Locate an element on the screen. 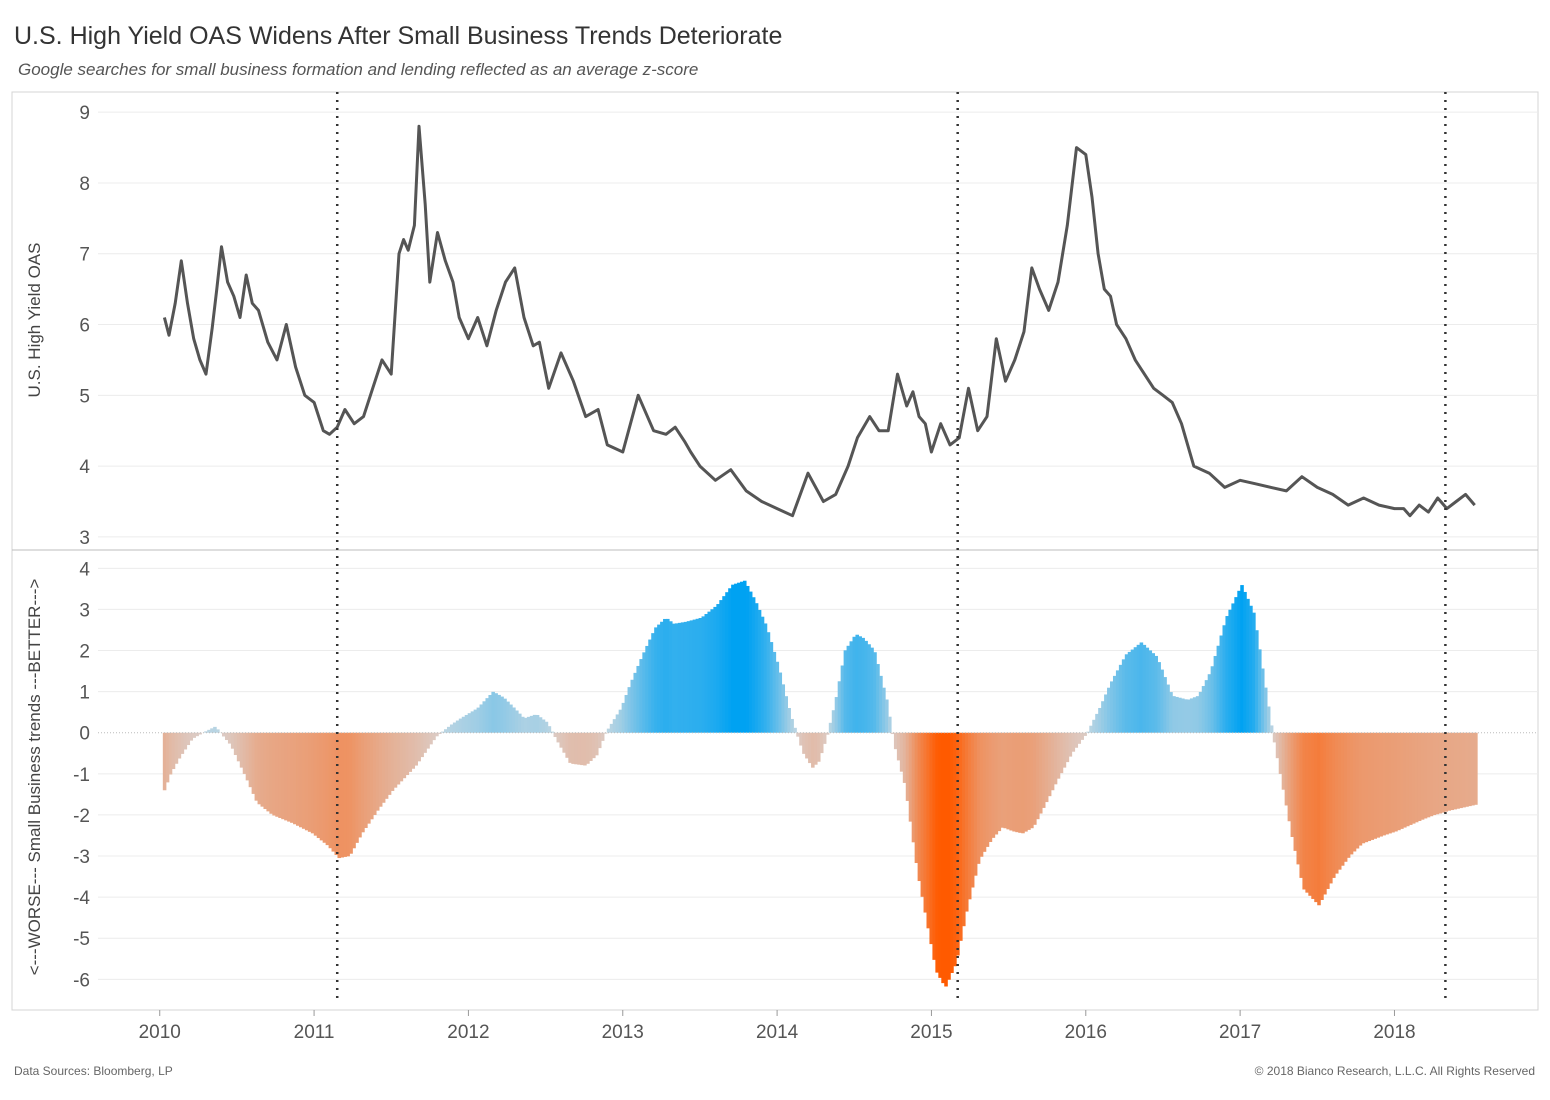 This screenshot has width=1550, height=1100. x-tick-label: 2017 is located at coordinates (1240, 1032).